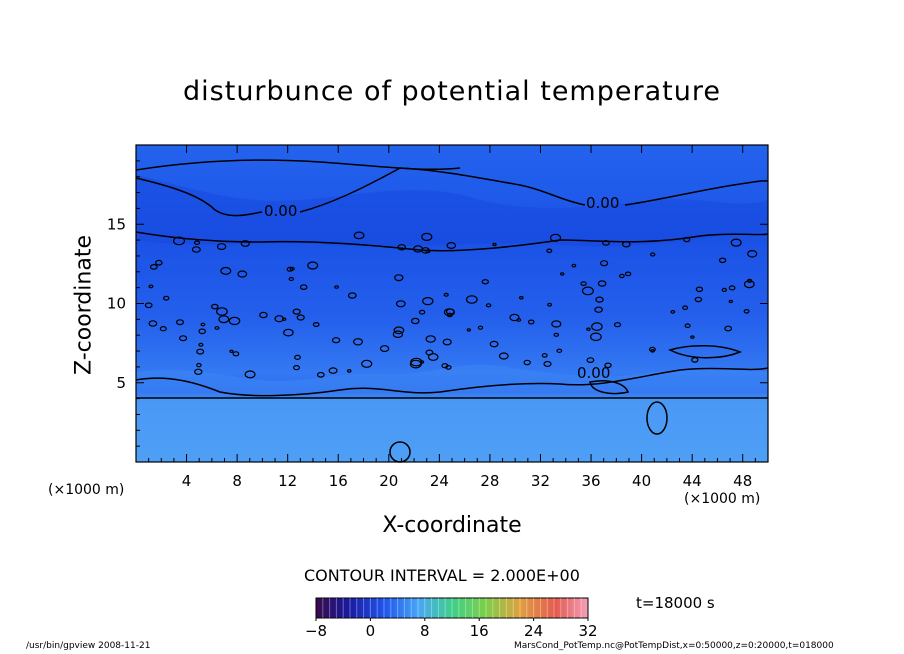 This screenshot has width=904, height=654. Describe the element at coordinates (722, 499) in the screenshot. I see `x-axis-unit-right: (×1000 m)` at that location.